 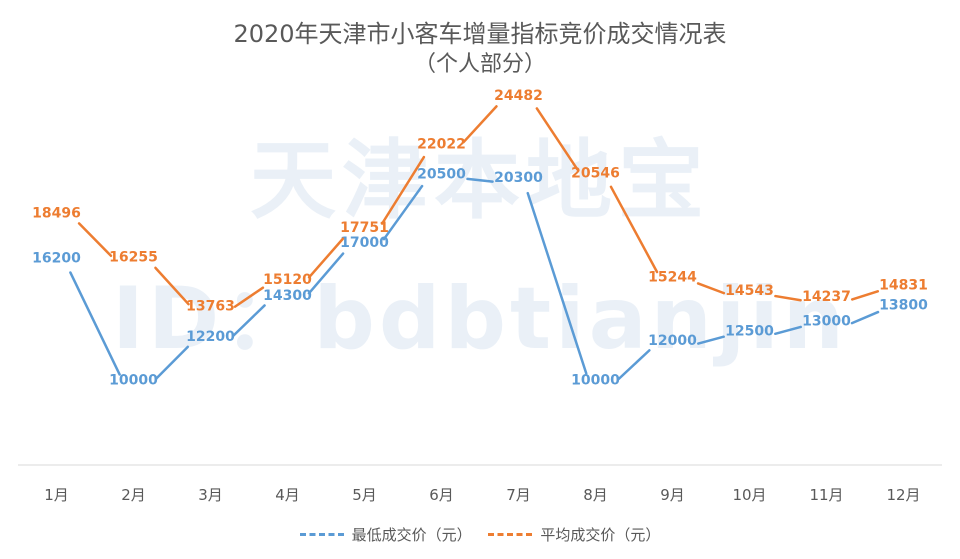 What do you see at coordinates (510, 534) in the screenshot?
I see `legend-swatch-avg` at bounding box center [510, 534].